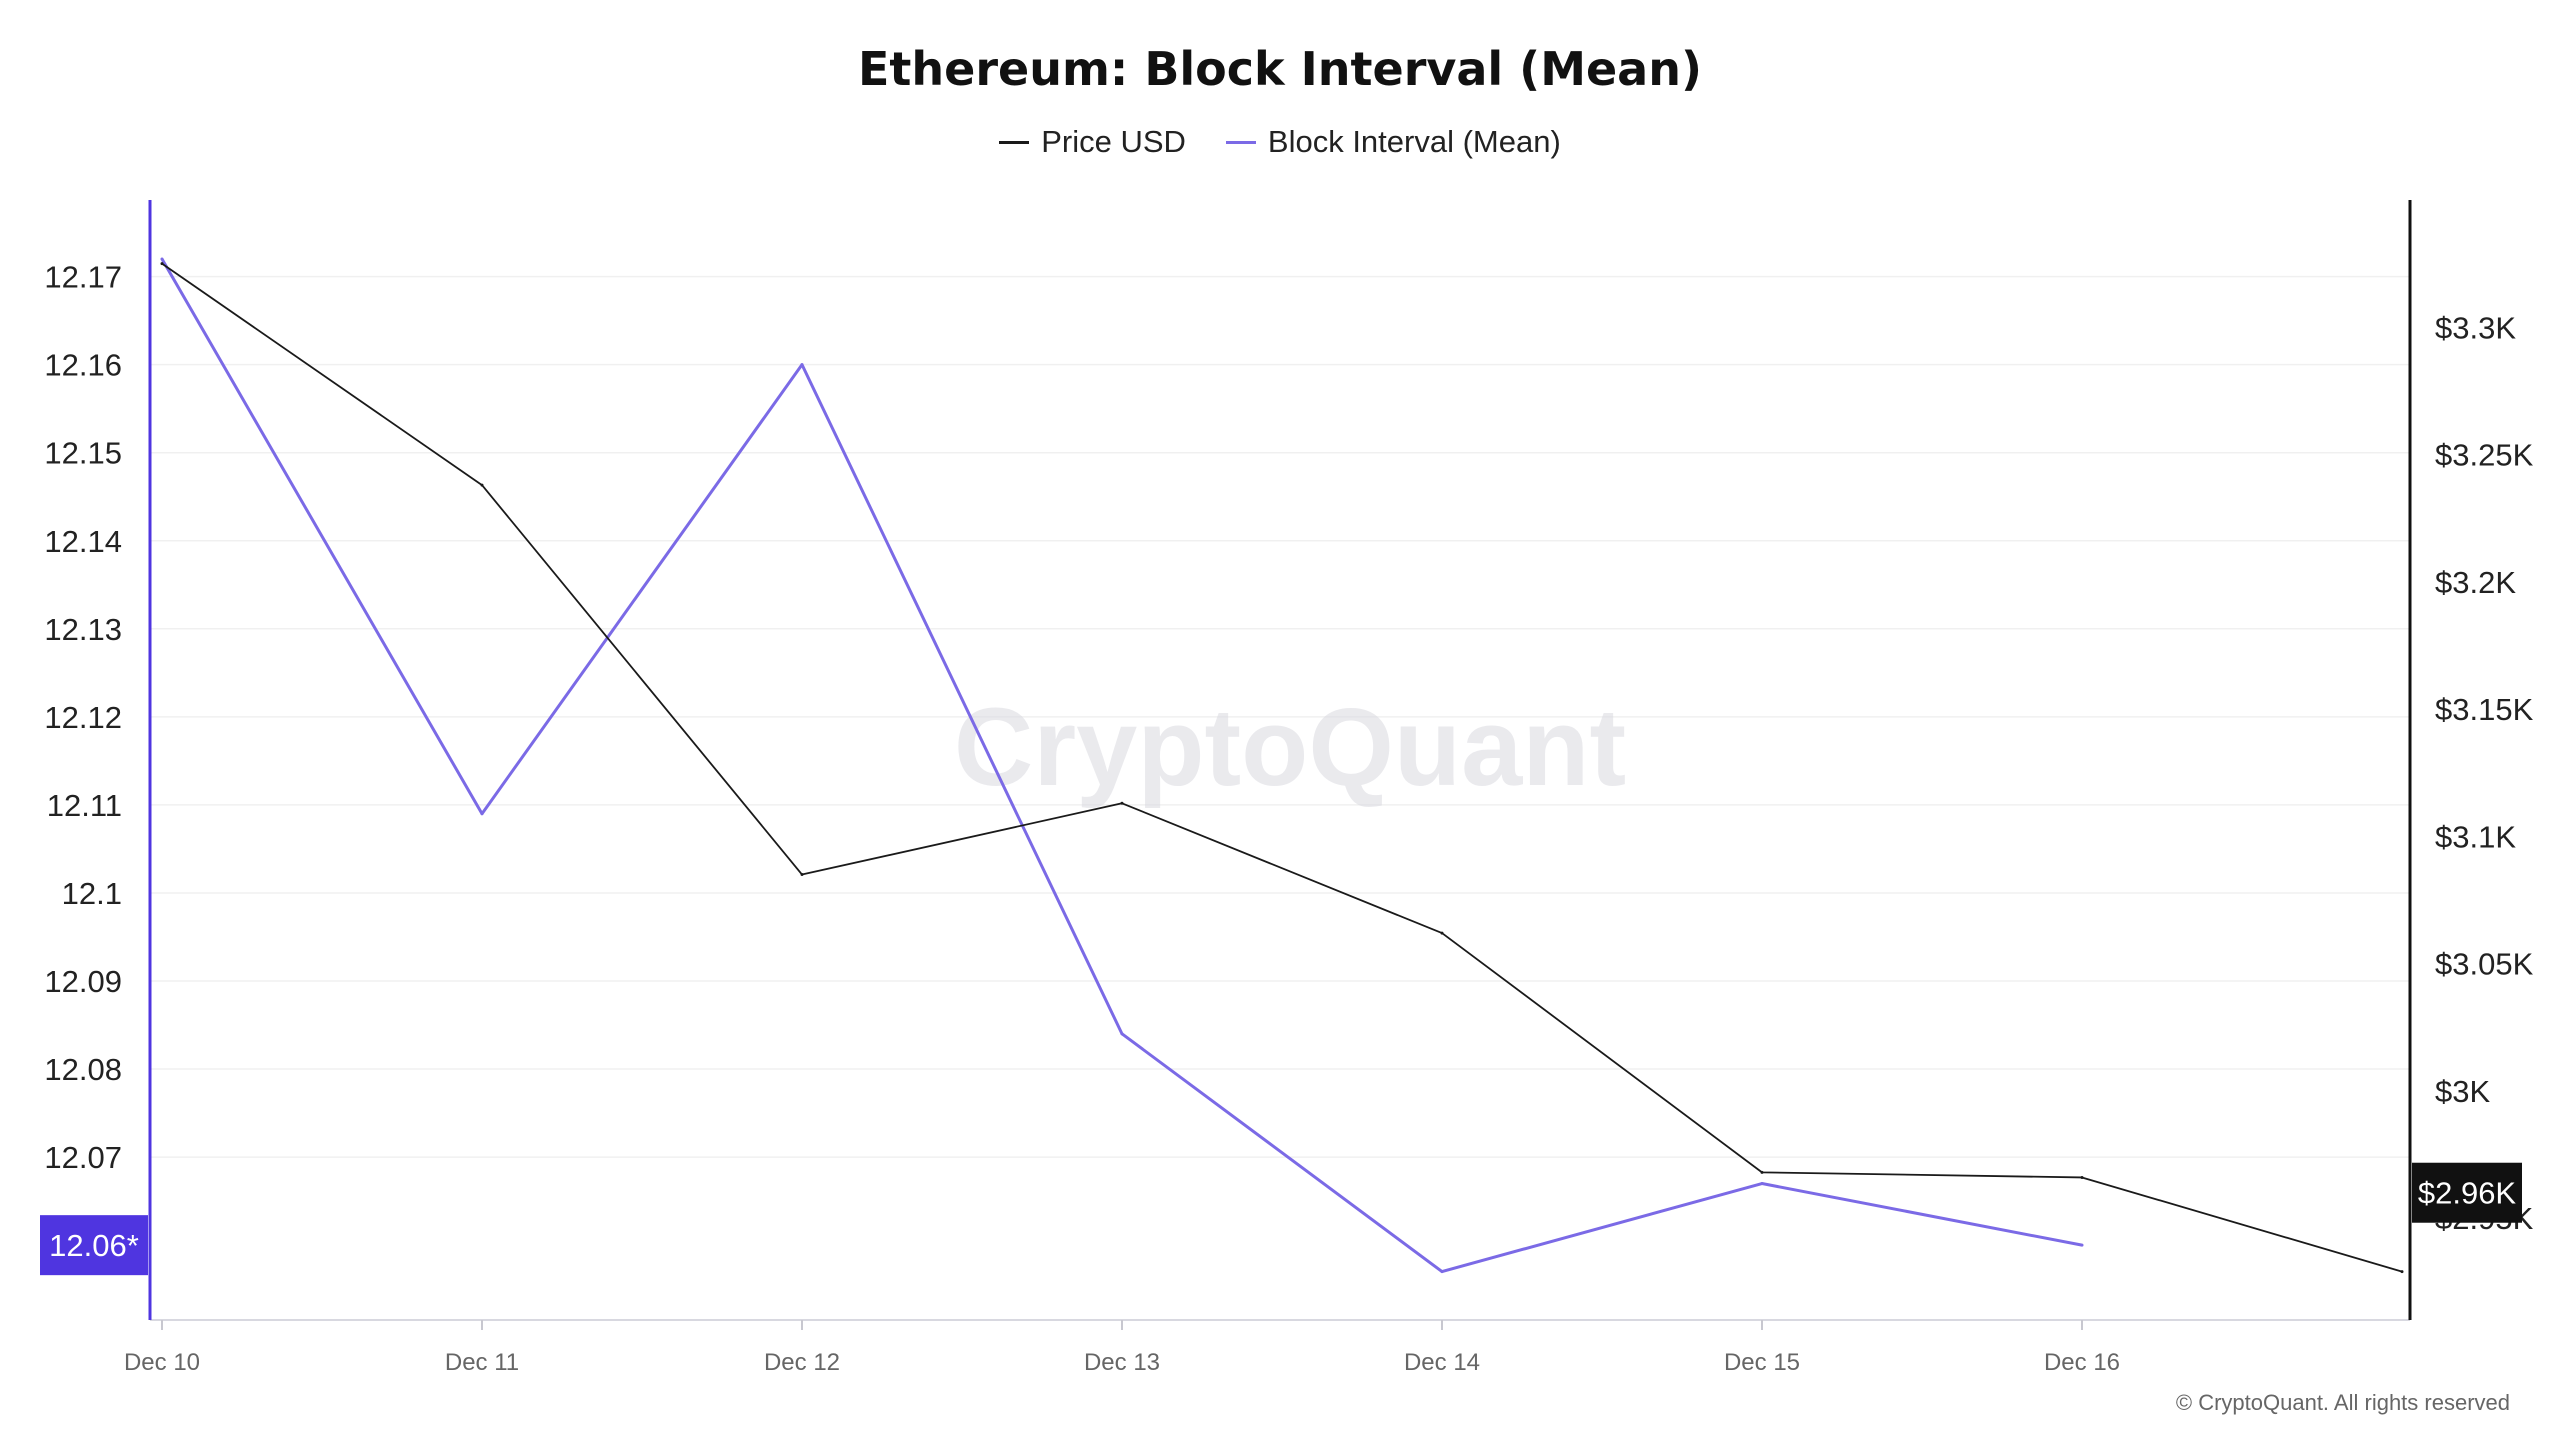 Image resolution: width=2560 pixels, height=1440 pixels. What do you see at coordinates (83, 541) in the screenshot?
I see `left-tick-label: 12.14` at bounding box center [83, 541].